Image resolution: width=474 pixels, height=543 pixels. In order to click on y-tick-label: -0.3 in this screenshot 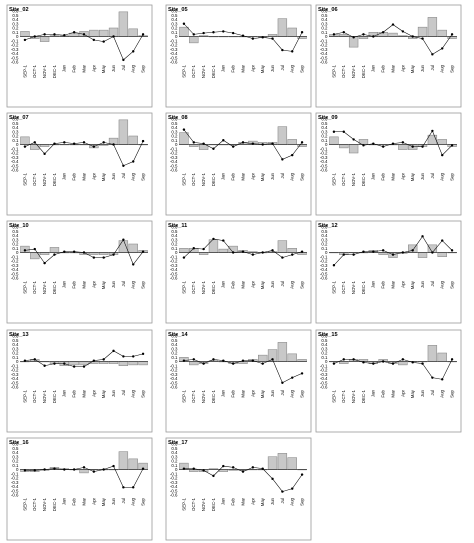, I will do `click(15, 265)`.